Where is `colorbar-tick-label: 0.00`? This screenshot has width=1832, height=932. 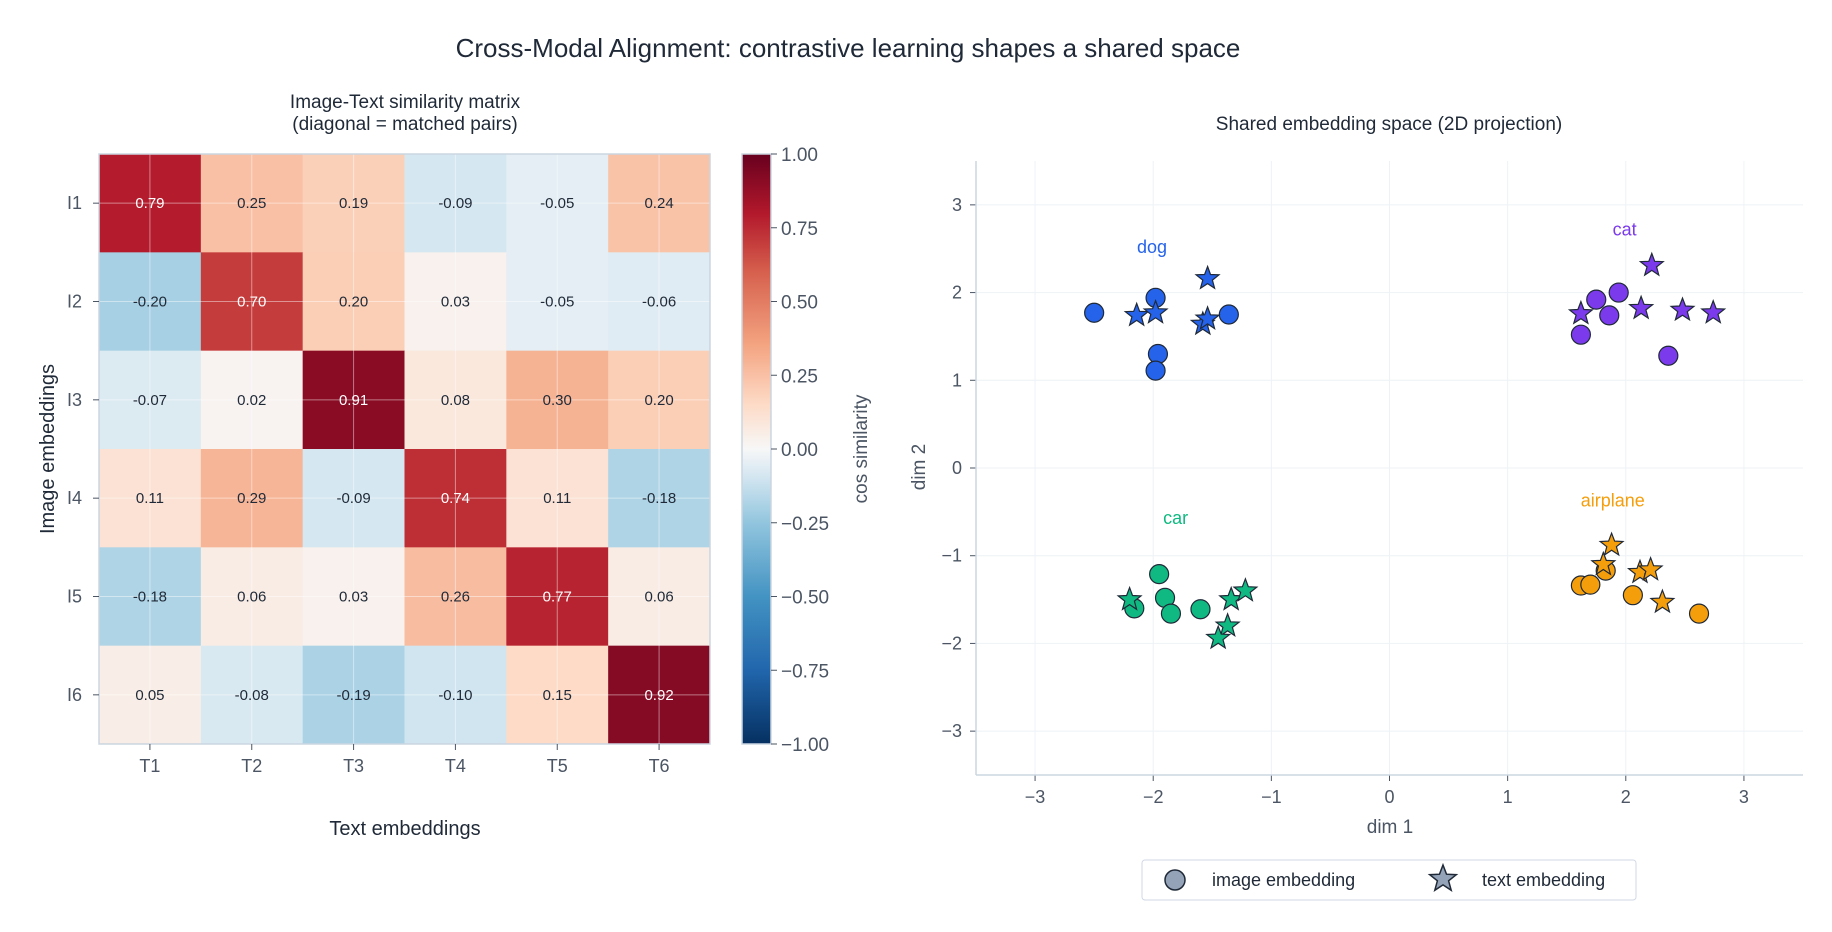
colorbar-tick-label: 0.00 is located at coordinates (799, 450).